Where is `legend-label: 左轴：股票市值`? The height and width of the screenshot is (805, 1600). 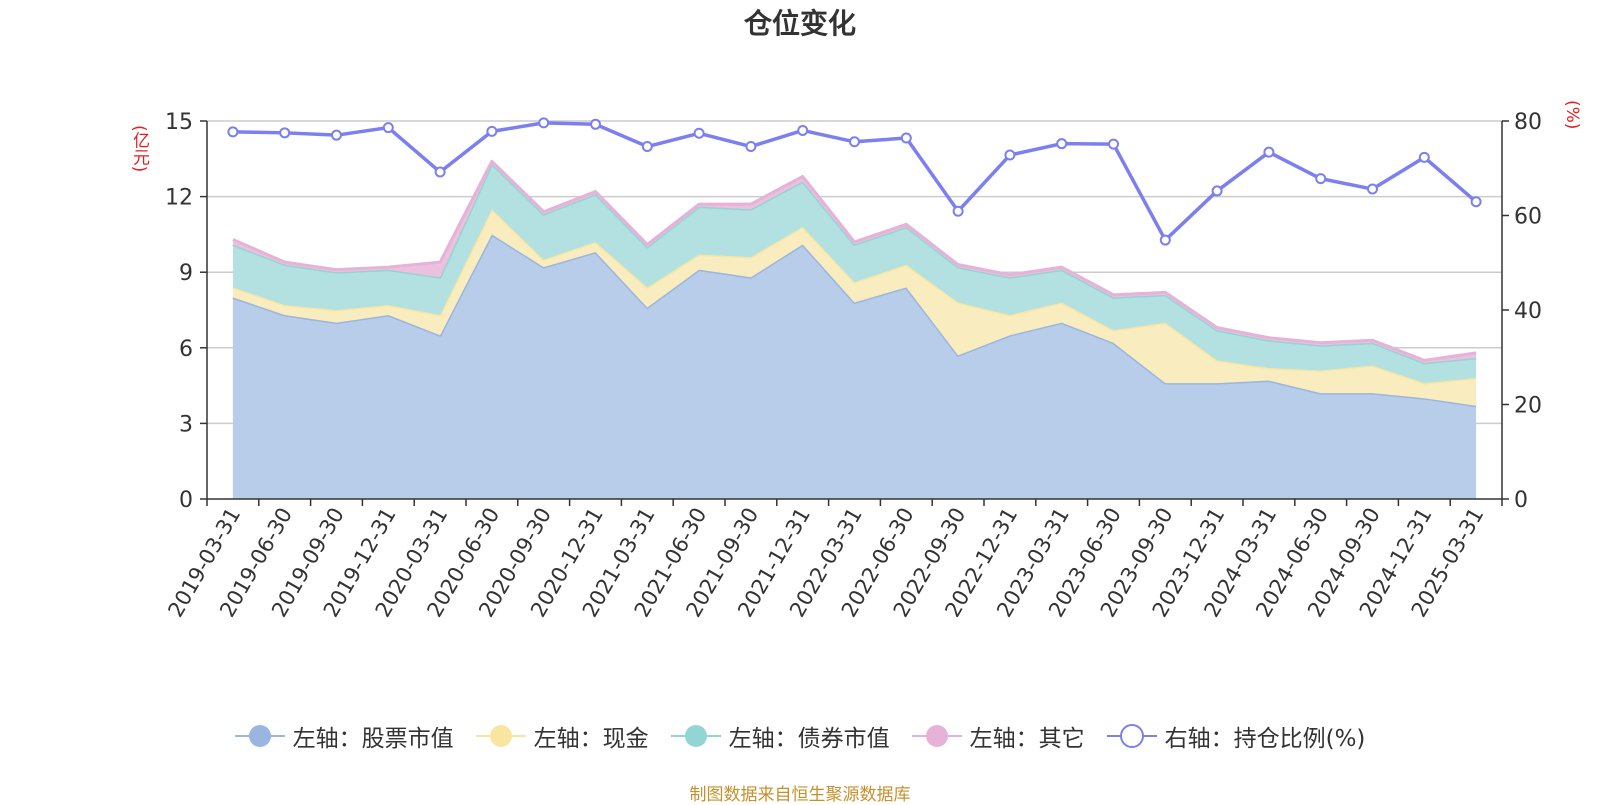 legend-label: 左轴：股票市值 is located at coordinates (373, 739).